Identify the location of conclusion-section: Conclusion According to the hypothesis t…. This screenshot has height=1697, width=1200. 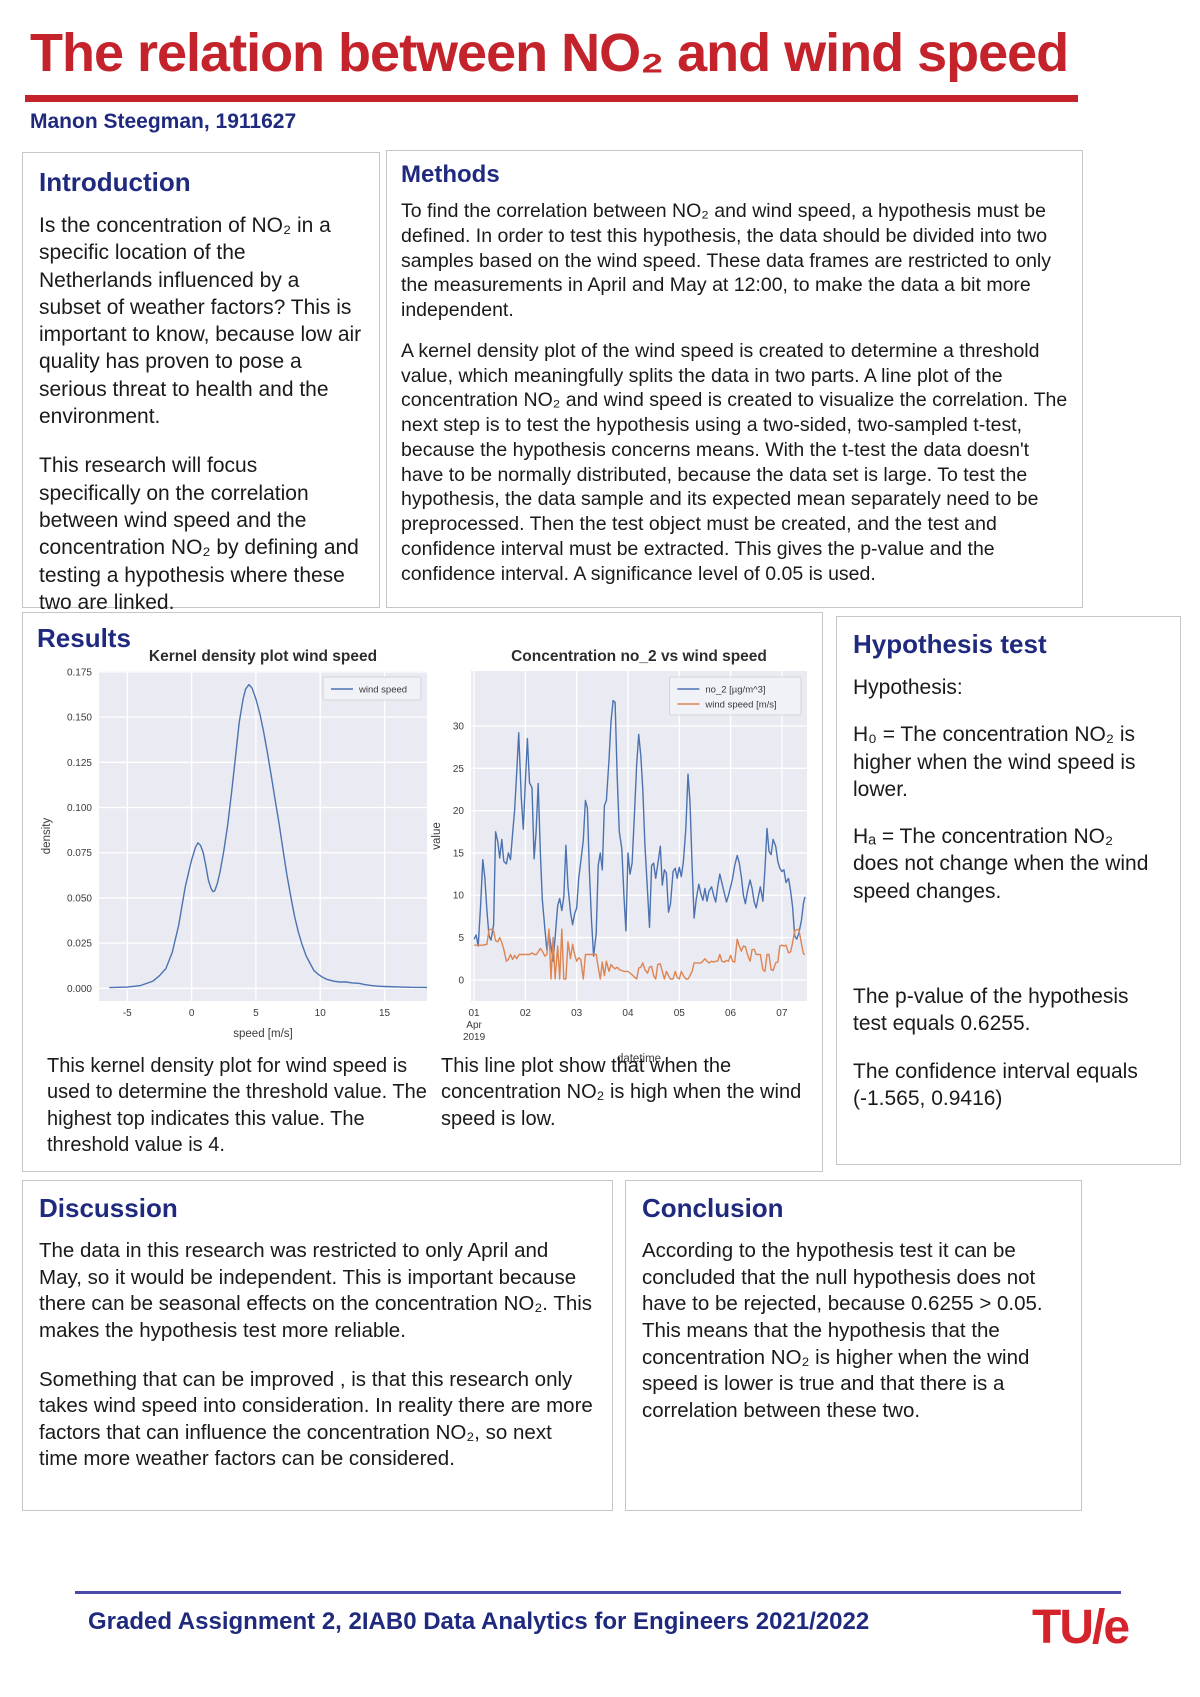
(853, 1345).